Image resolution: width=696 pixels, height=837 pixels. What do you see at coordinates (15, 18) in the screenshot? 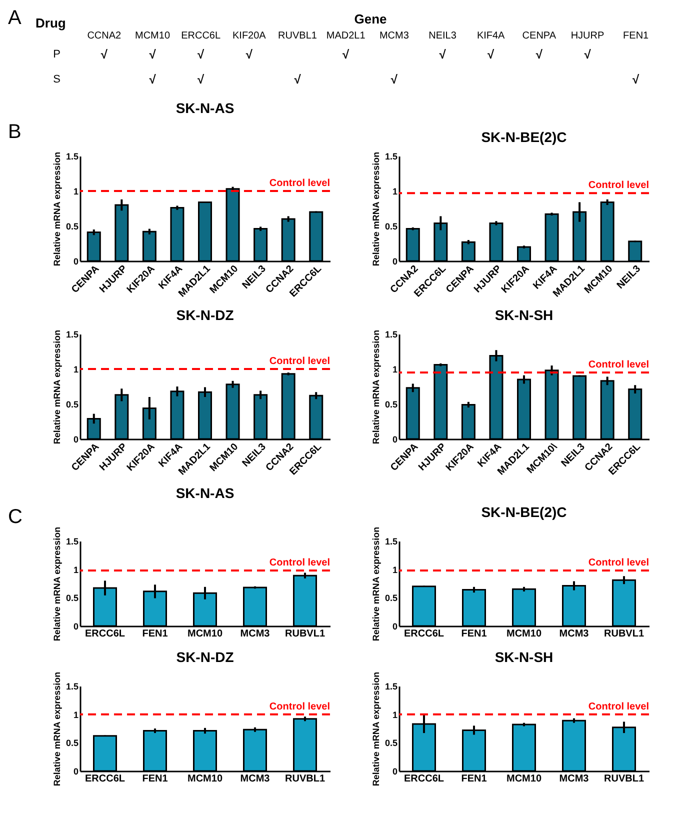
I see `text: A` at bounding box center [15, 18].